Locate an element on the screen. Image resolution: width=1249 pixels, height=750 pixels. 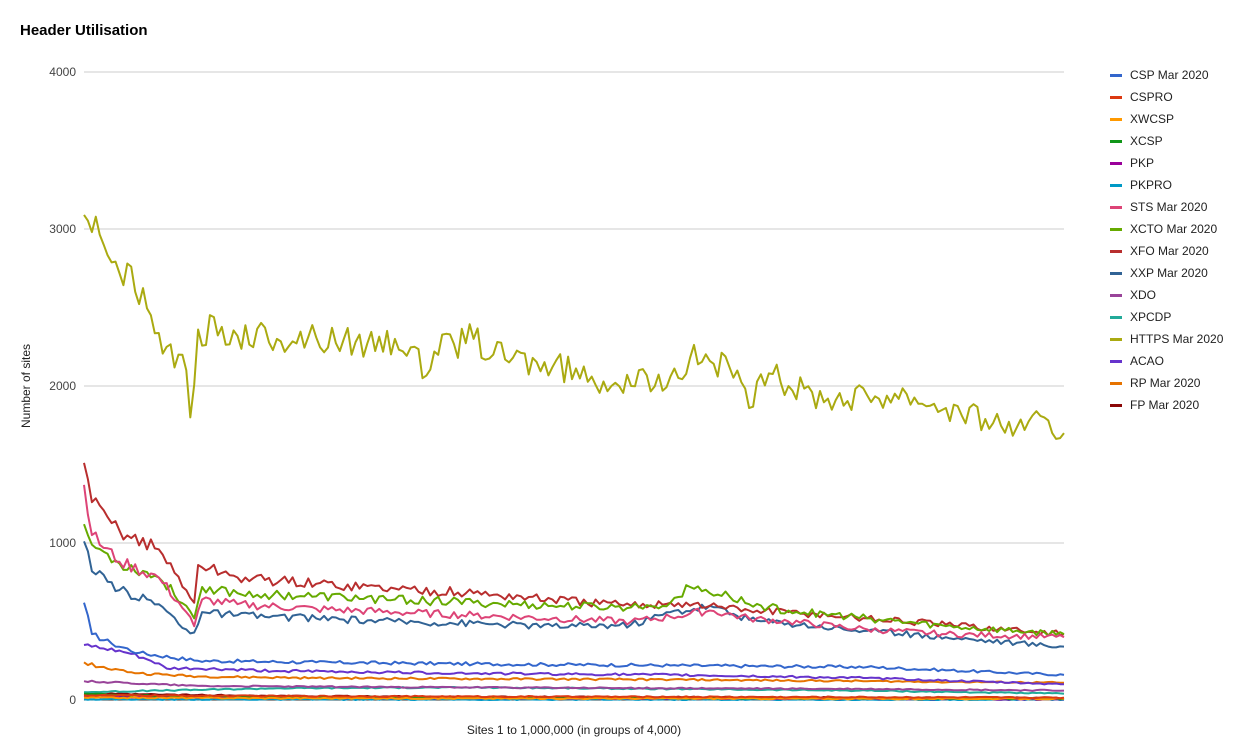
legend-item: HTTPS Mar 2020 is located at coordinates (1177, 339).